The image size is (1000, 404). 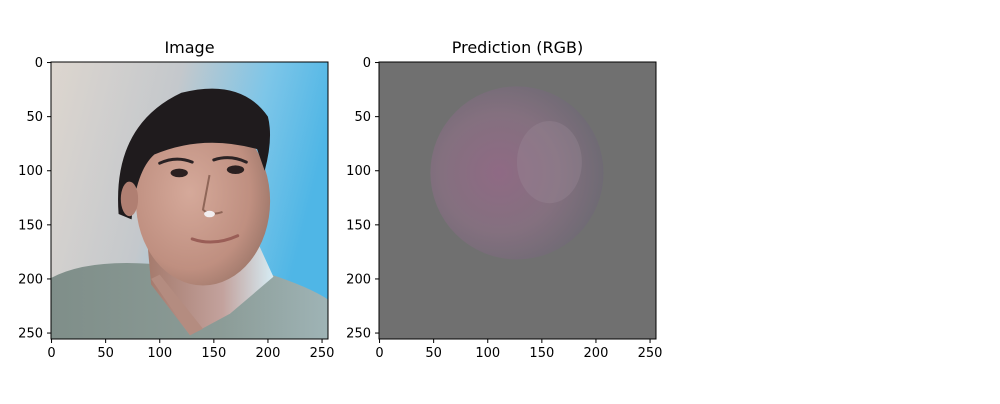 I want to click on hair, so click(x=194, y=154).